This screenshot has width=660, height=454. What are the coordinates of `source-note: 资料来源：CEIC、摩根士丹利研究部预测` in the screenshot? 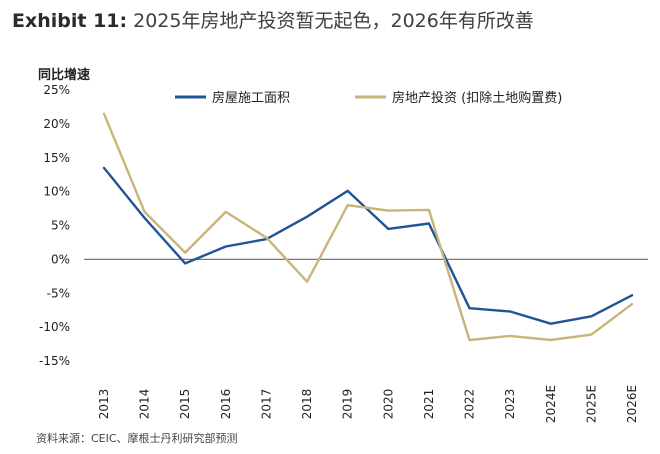 It's located at (137, 438).